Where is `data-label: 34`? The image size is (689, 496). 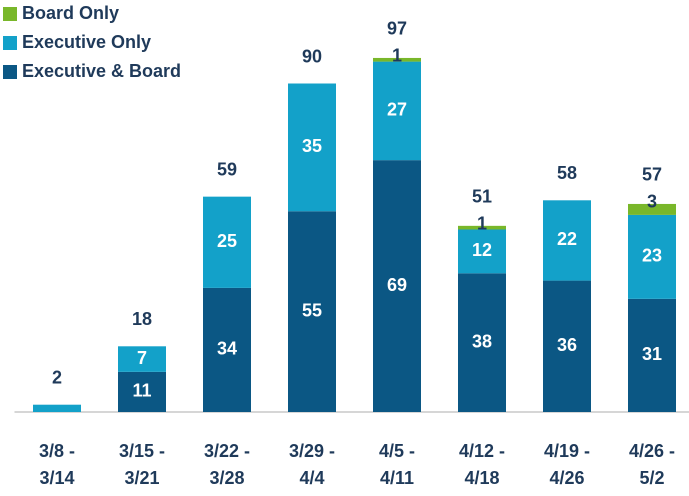
data-label: 34 is located at coordinates (227, 349).